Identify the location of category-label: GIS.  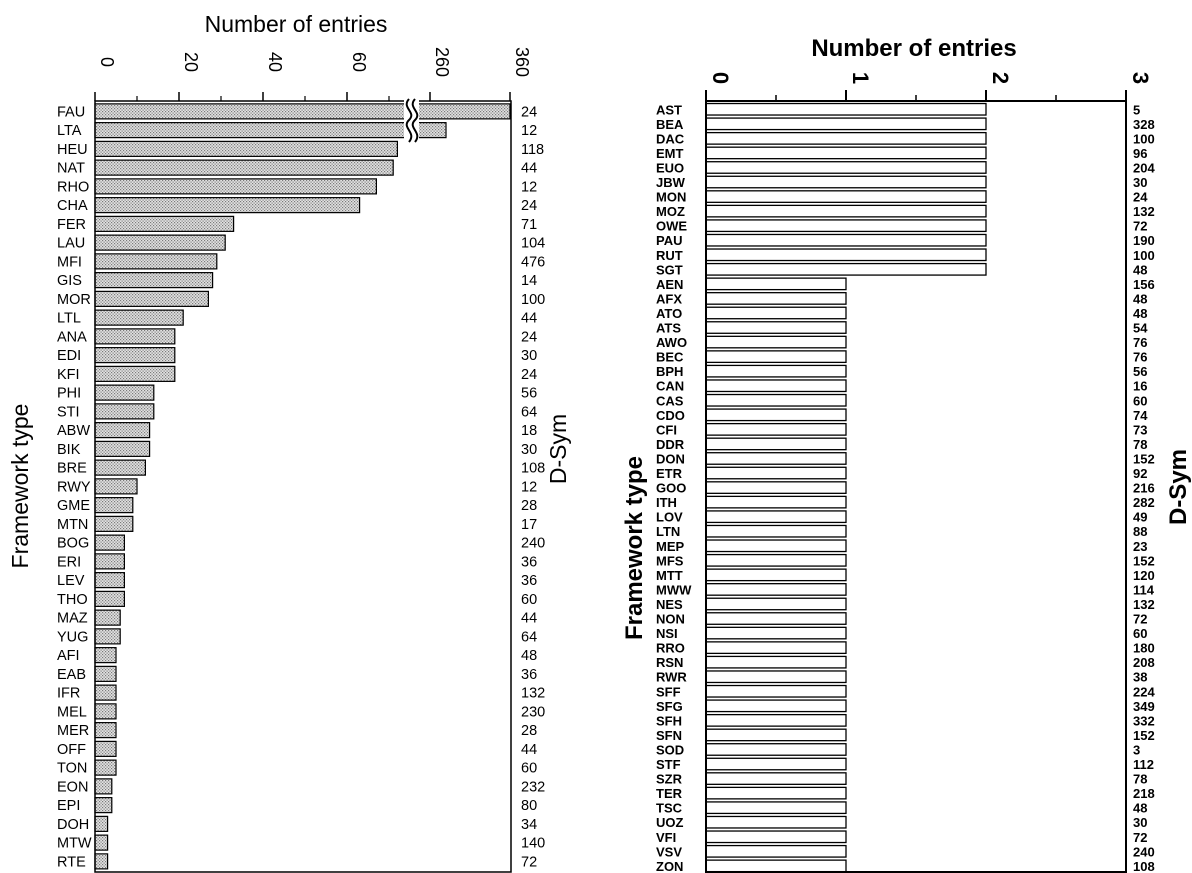
(69, 281).